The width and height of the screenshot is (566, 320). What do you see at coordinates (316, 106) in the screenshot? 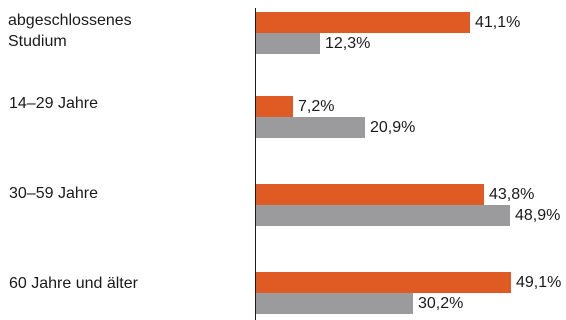
I see `data-label: 7,2%` at bounding box center [316, 106].